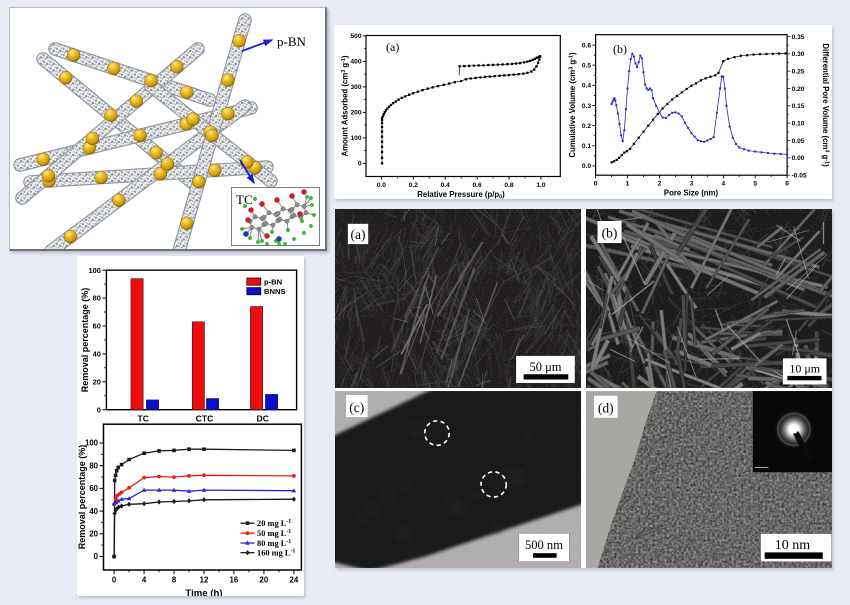  Describe the element at coordinates (804, 368) in the screenshot. I see `svg-text: 10 μm` at that location.